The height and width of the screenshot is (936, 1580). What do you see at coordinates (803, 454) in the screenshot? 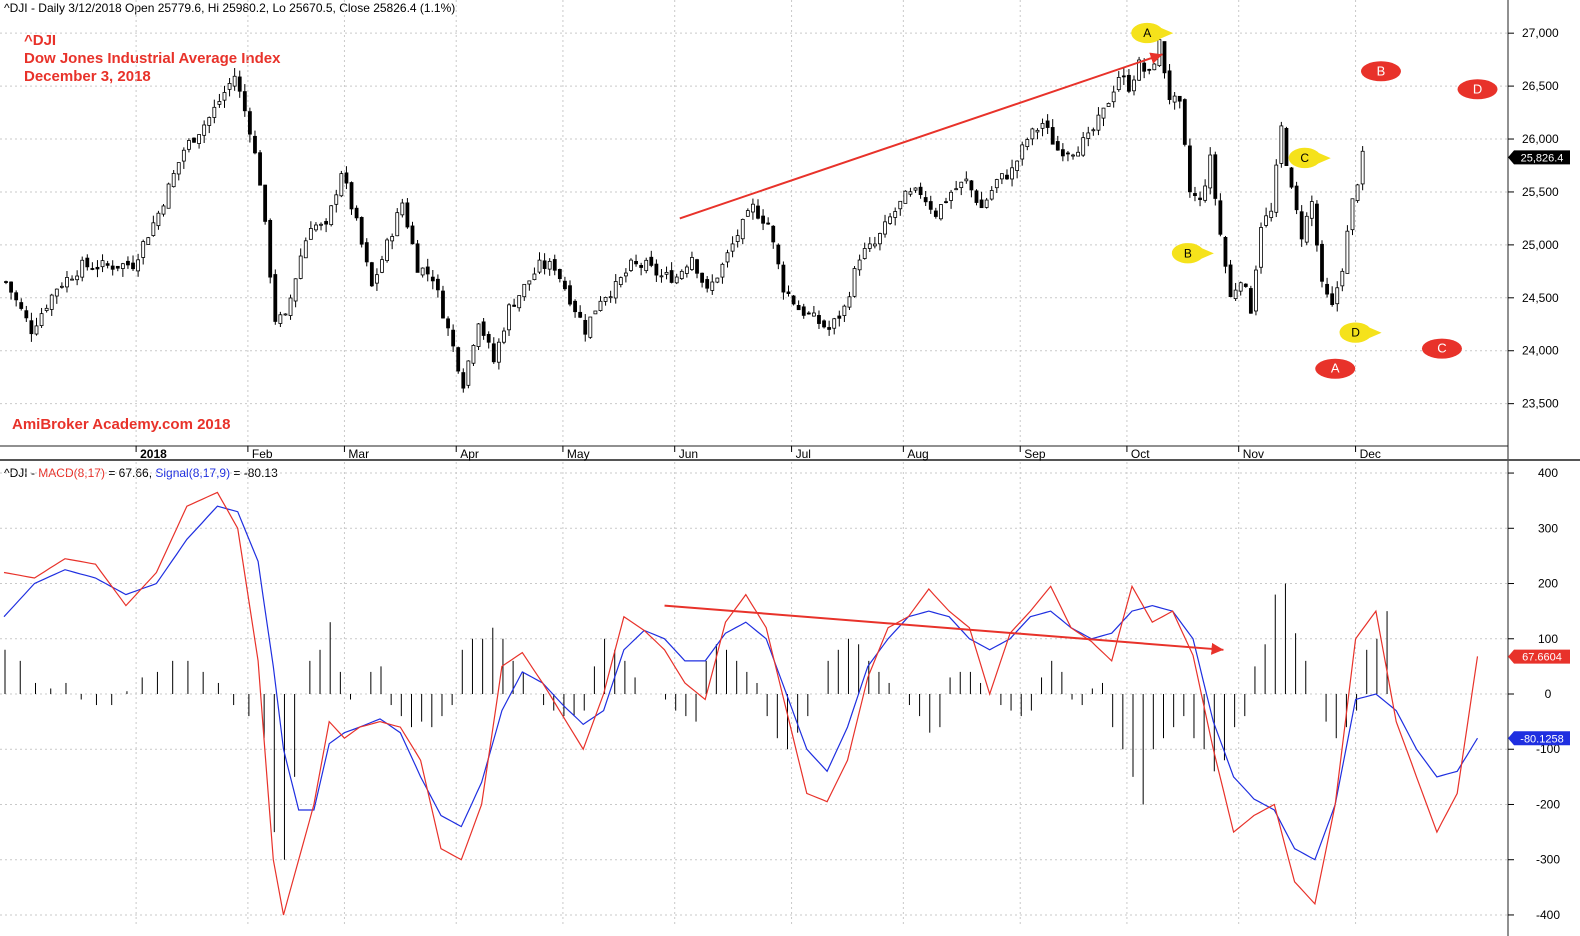
I see `x-tick-label: Jul` at bounding box center [803, 454].